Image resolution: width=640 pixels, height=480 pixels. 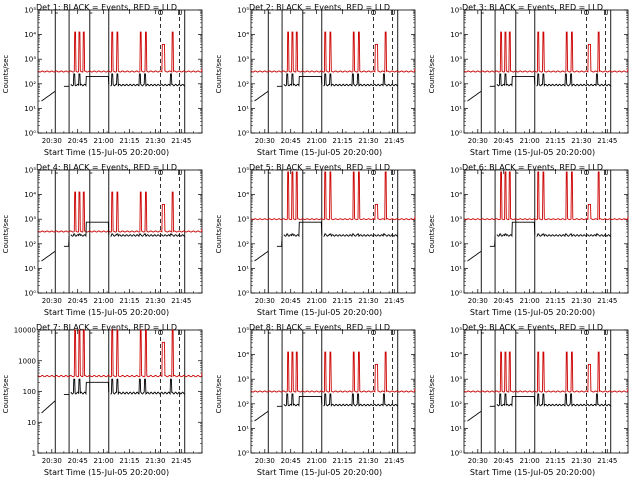 I want to click on panel-title: Det 2: BLACK = Events, RED = LLD, so click(x=319, y=7).